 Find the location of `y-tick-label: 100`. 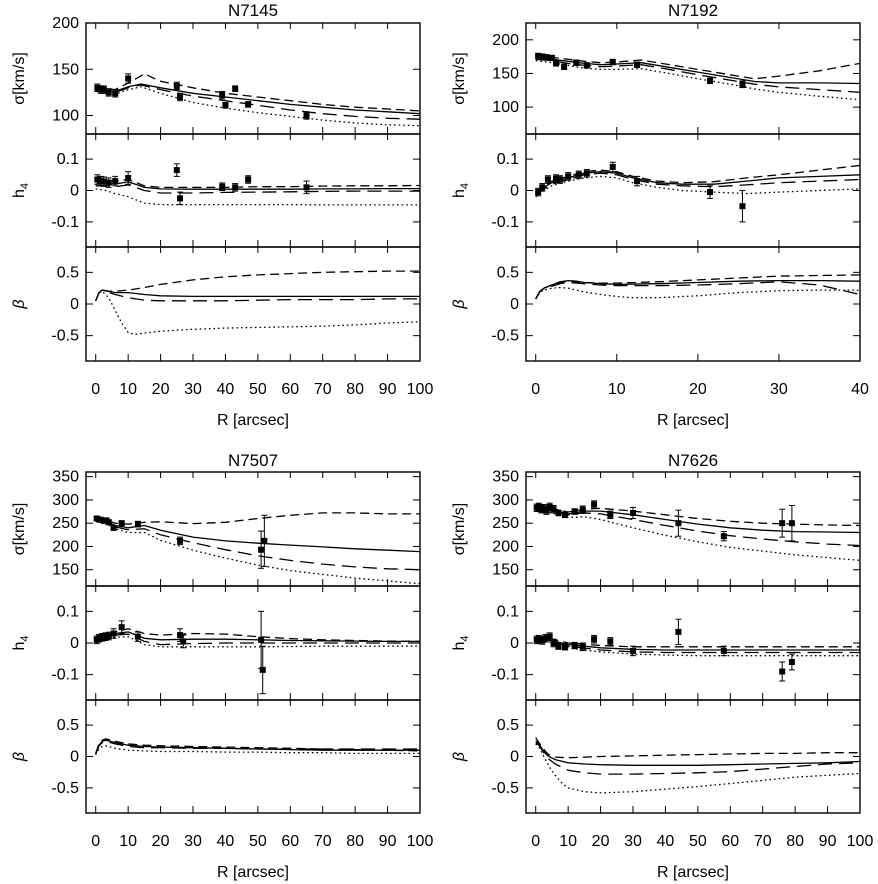

y-tick-label: 100 is located at coordinates (65, 116).